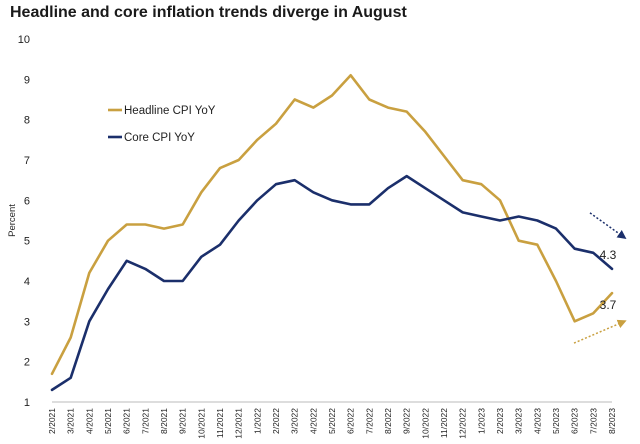  Describe the element at coordinates (220, 423) in the screenshot. I see `x-tick-label: 11/2021` at that location.